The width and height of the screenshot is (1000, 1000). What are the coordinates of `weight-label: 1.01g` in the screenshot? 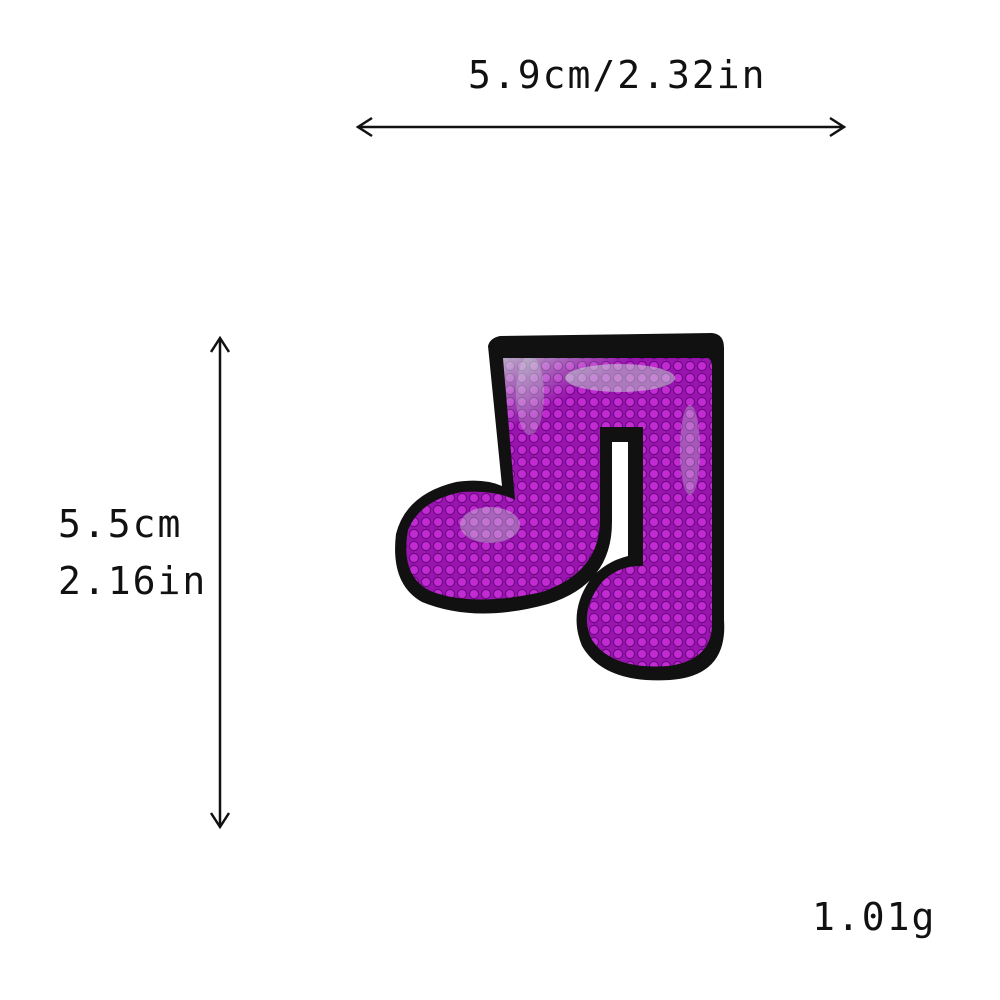 It's located at (874, 917).